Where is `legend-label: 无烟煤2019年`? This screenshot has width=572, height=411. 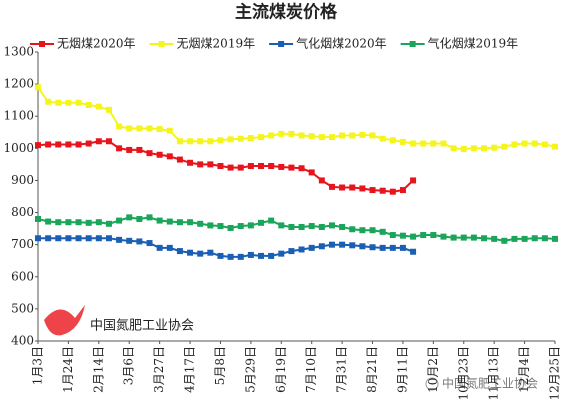
legend-label: 无烟煤2019年 is located at coordinates (216, 44).